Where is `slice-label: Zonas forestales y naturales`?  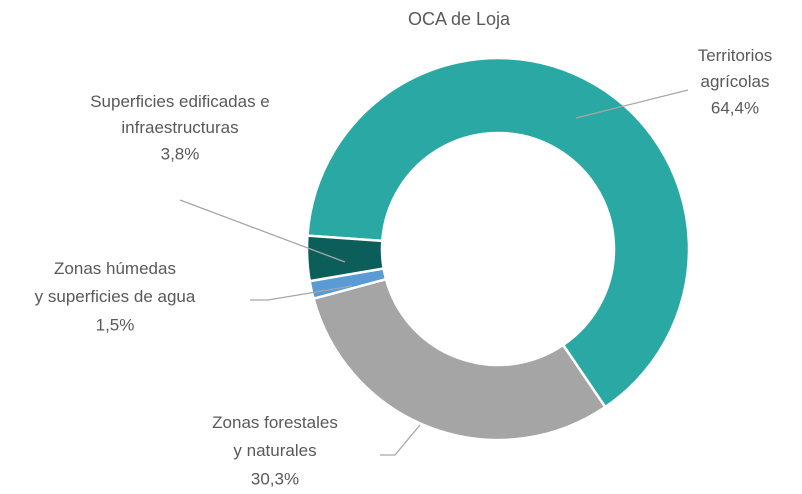 slice-label: Zonas forestales y naturales is located at coordinates (275, 436).